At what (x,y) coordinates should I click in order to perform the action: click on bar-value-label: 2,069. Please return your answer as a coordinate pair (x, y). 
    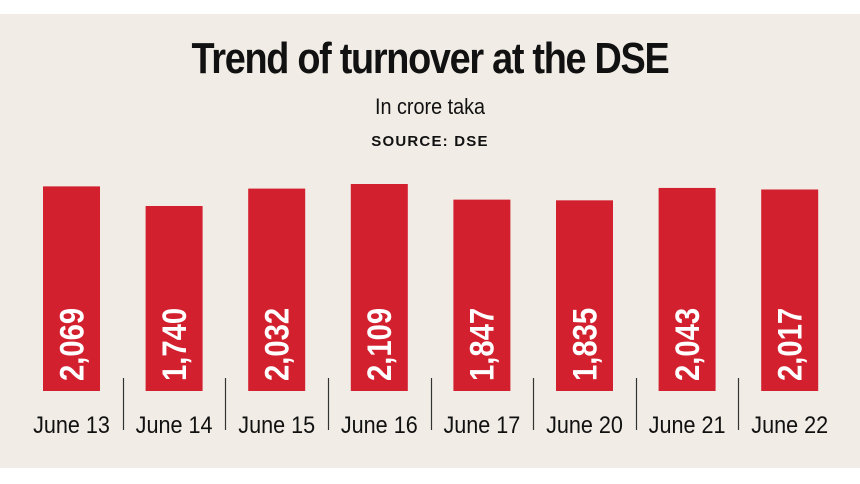
    Looking at the image, I should click on (71, 344).